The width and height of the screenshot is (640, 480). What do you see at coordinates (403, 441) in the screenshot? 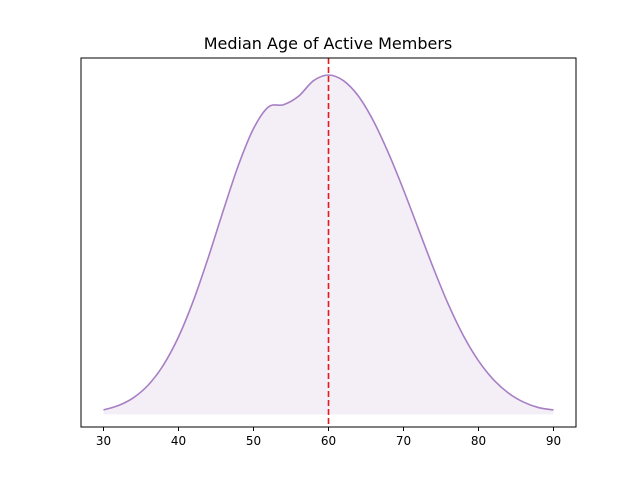
I see `x-tick-label: 70` at bounding box center [403, 441].